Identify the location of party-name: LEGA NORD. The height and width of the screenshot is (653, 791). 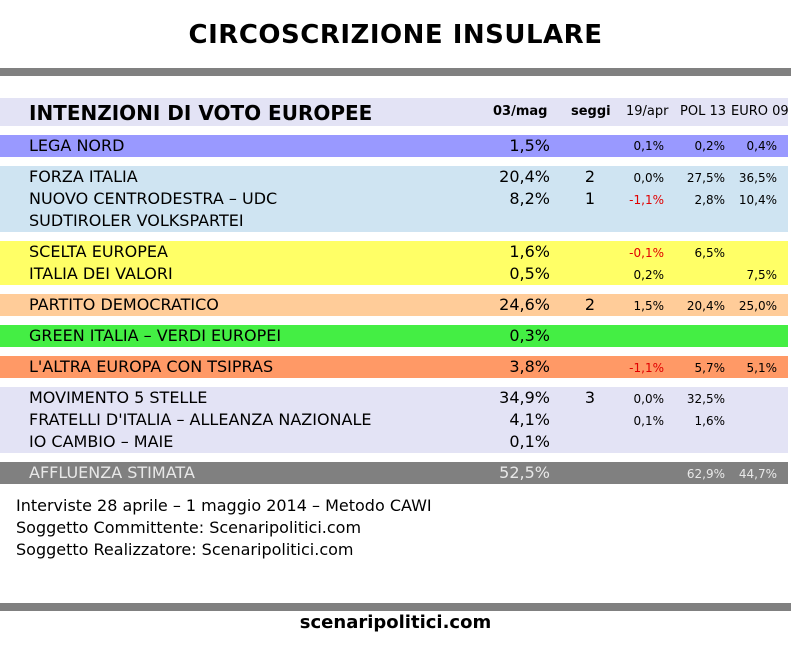
(77, 145).